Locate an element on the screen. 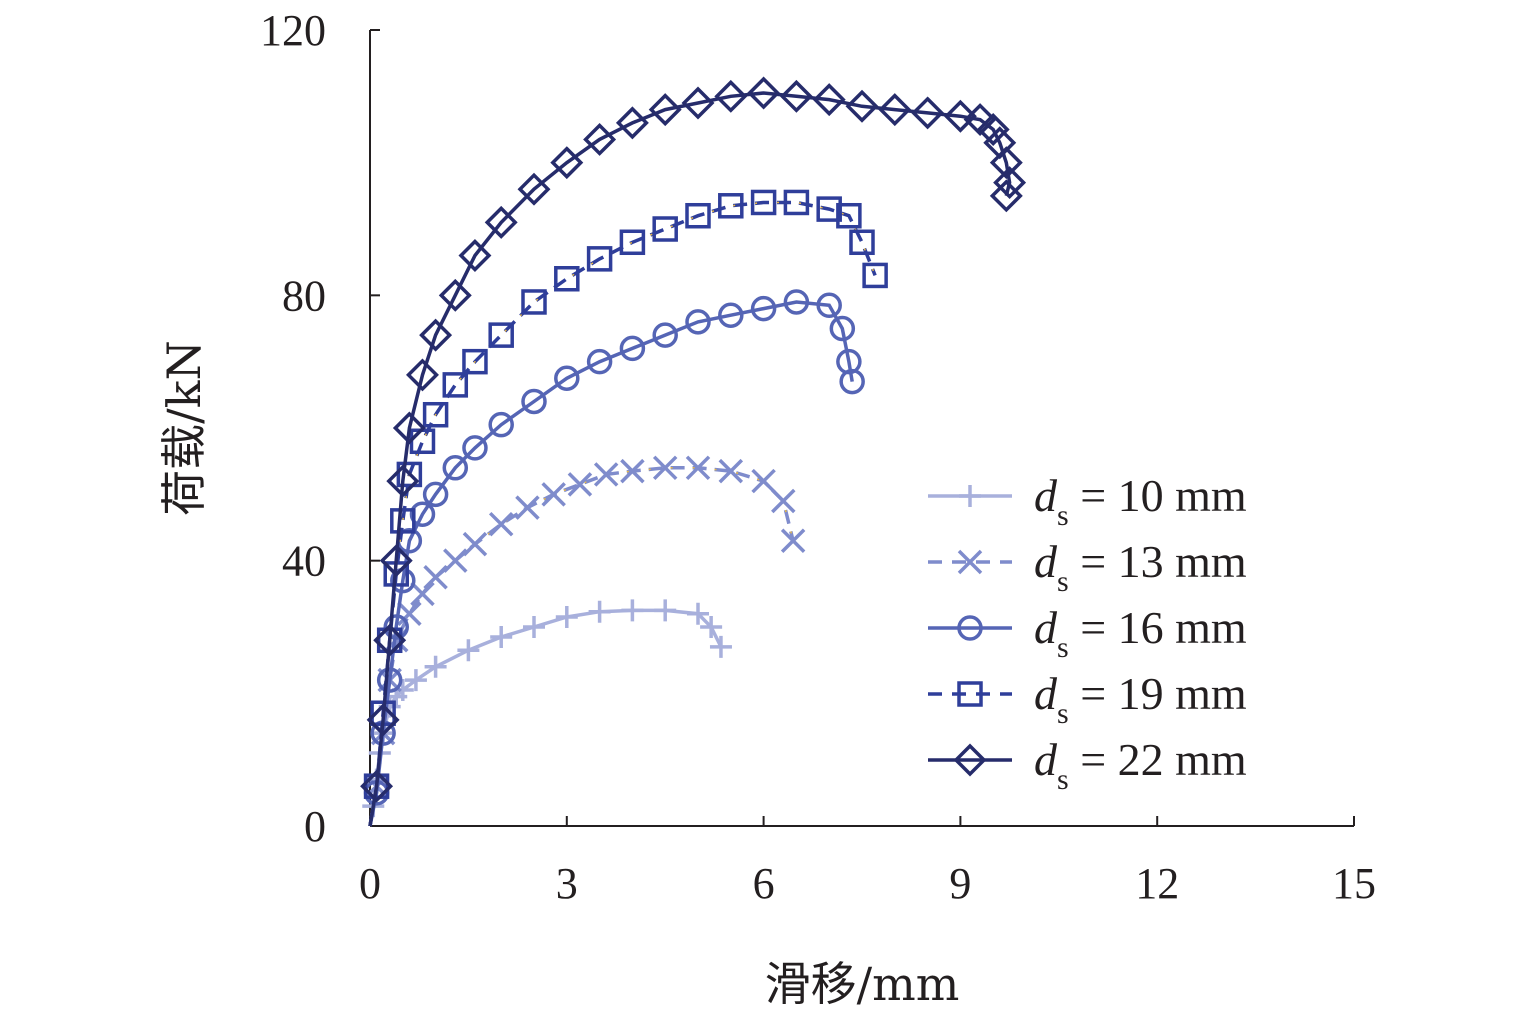 This screenshot has width=1535, height=1017. x-tick-label: 12 is located at coordinates (1157, 883).